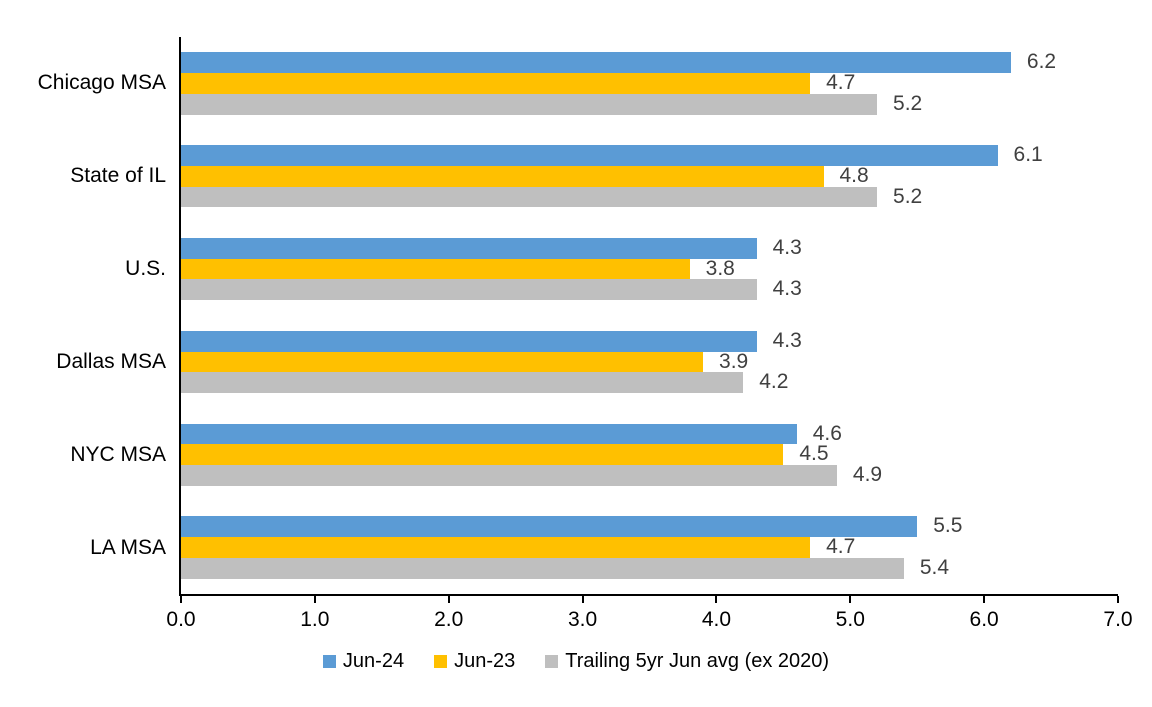 The width and height of the screenshot is (1152, 707). I want to click on axis-tick-label: 1.0, so click(315, 619).